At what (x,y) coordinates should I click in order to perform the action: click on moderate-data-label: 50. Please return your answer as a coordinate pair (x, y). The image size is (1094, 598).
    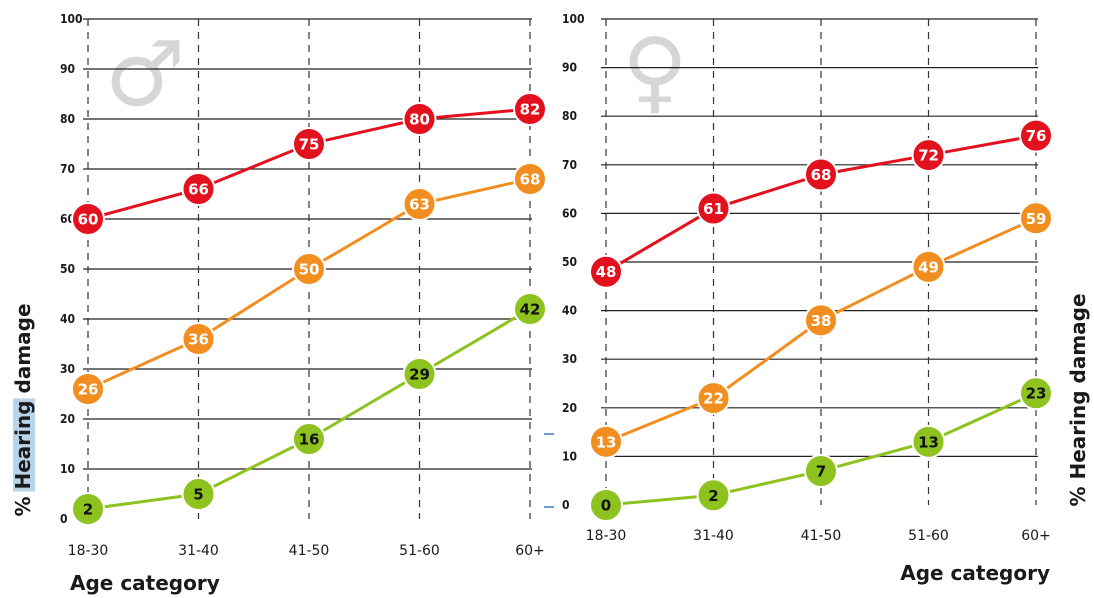
    Looking at the image, I should click on (309, 270).